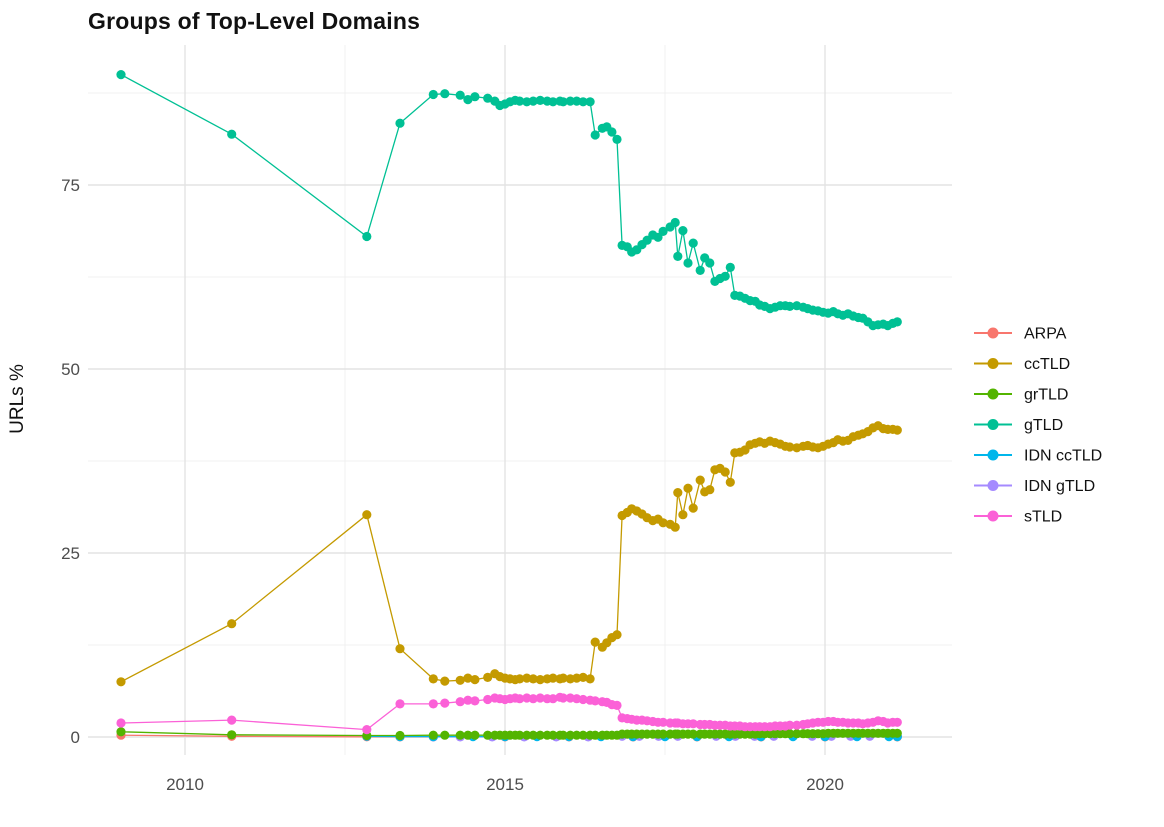  I want to click on chart-title: Groups of Top-Level Domains, so click(254, 21).